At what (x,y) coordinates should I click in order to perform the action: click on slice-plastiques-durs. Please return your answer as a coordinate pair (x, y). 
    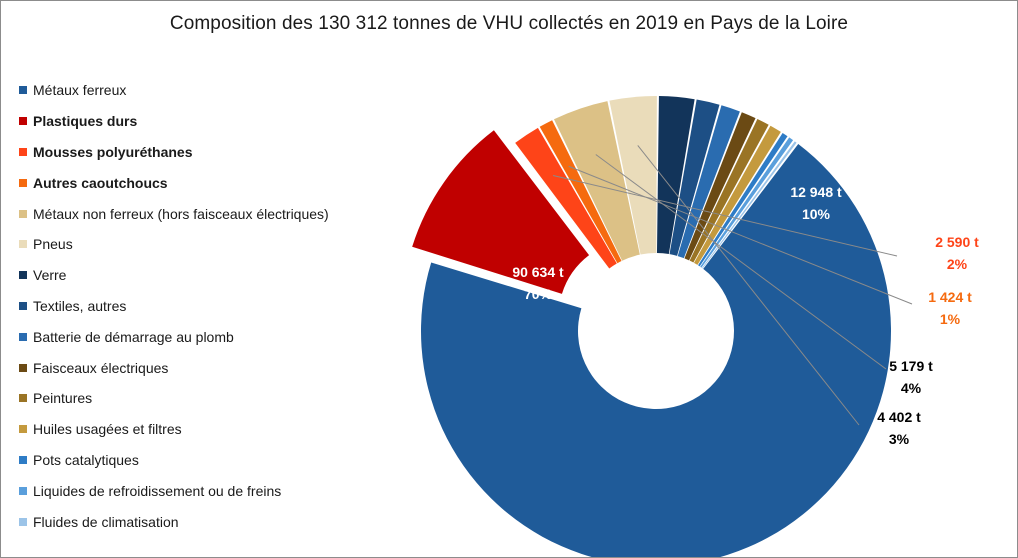
    Looking at the image, I should click on (501, 212).